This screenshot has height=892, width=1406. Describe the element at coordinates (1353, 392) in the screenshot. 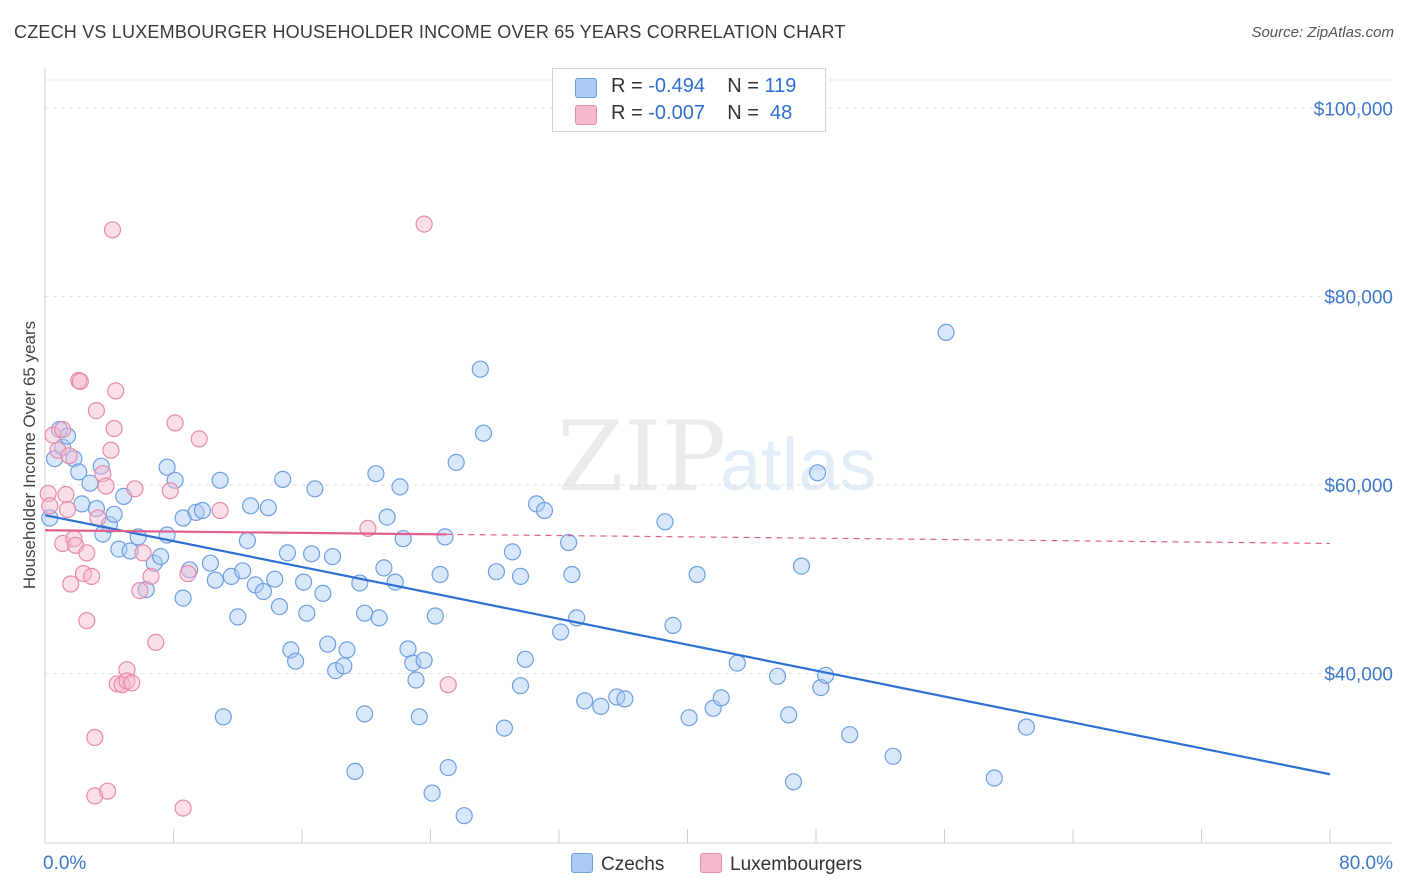

I see `y-tick-labels: $40,000 $60,000 $80,000 $100,000` at that location.